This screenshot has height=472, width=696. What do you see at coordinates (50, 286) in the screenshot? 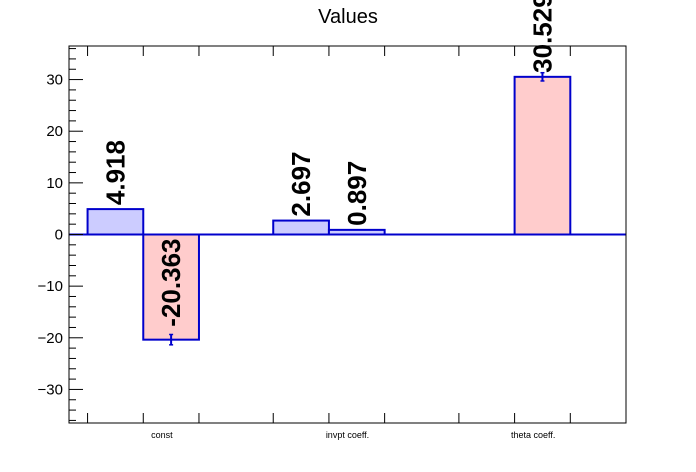
I see `y-tick-label-2: −10` at bounding box center [50, 286].